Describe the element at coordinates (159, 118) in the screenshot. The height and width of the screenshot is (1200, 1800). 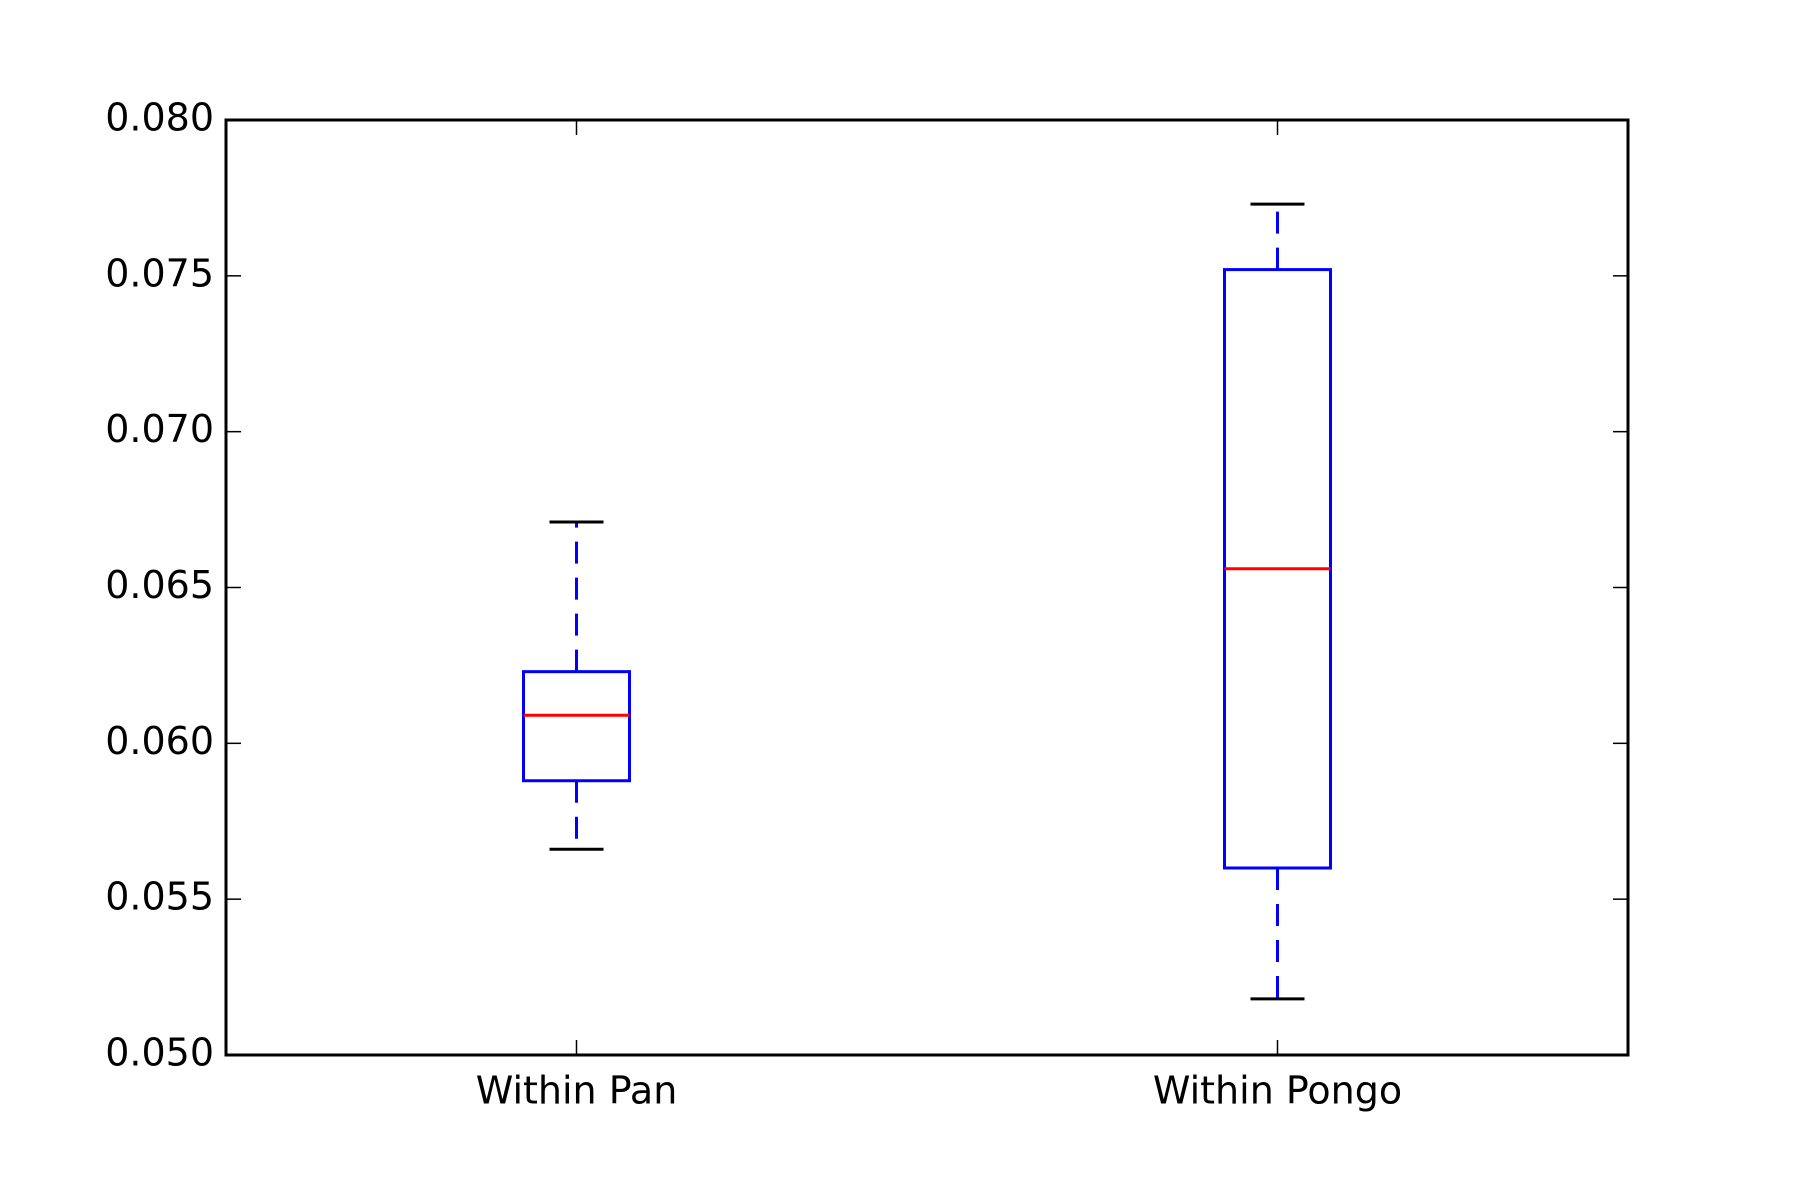
I see `y-tick-label: 0.080` at that location.